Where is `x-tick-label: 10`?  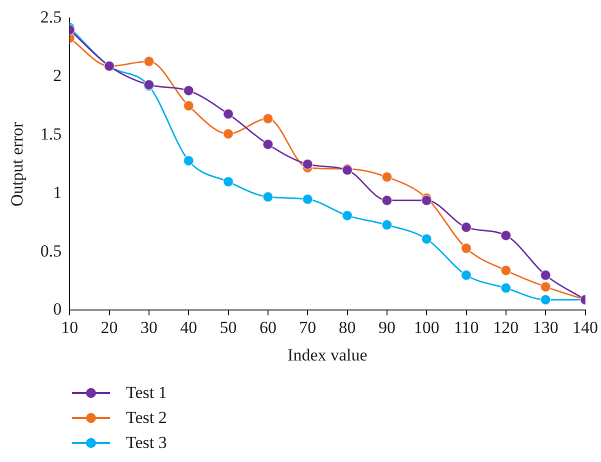 x-tick-label: 10 is located at coordinates (69, 327).